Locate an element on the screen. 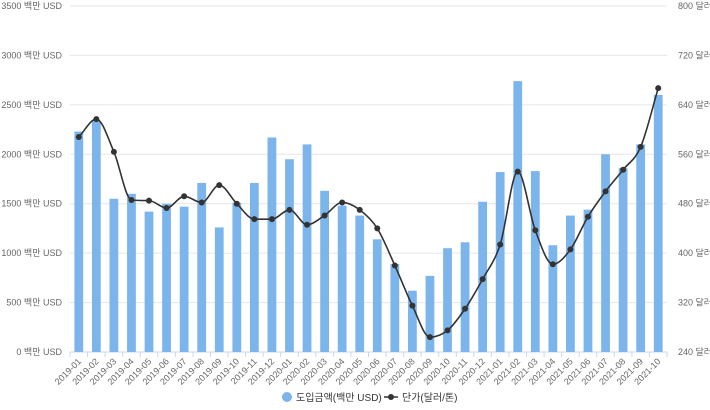  right-tick-label: 720 달러 is located at coordinates (694, 54).